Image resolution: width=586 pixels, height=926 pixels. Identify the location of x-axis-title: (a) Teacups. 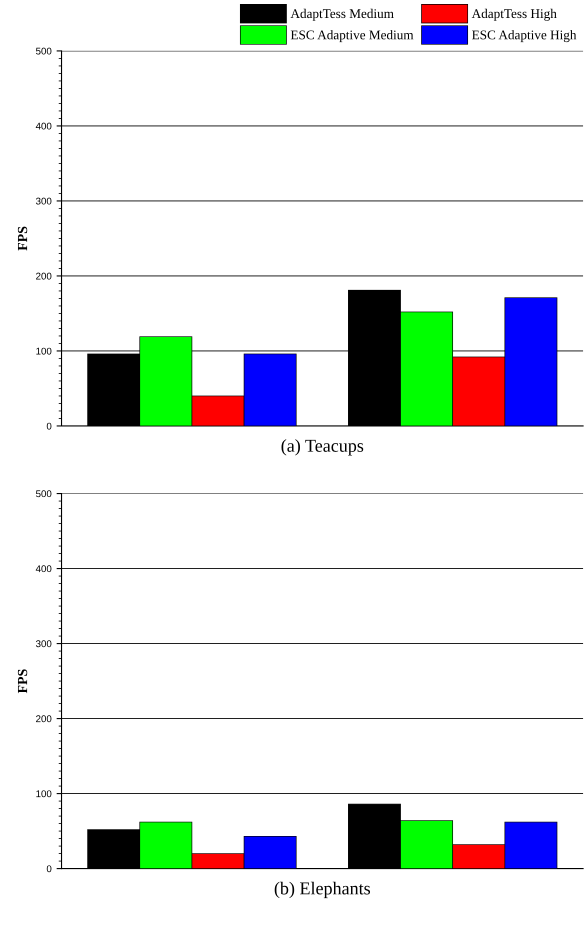
(323, 447).